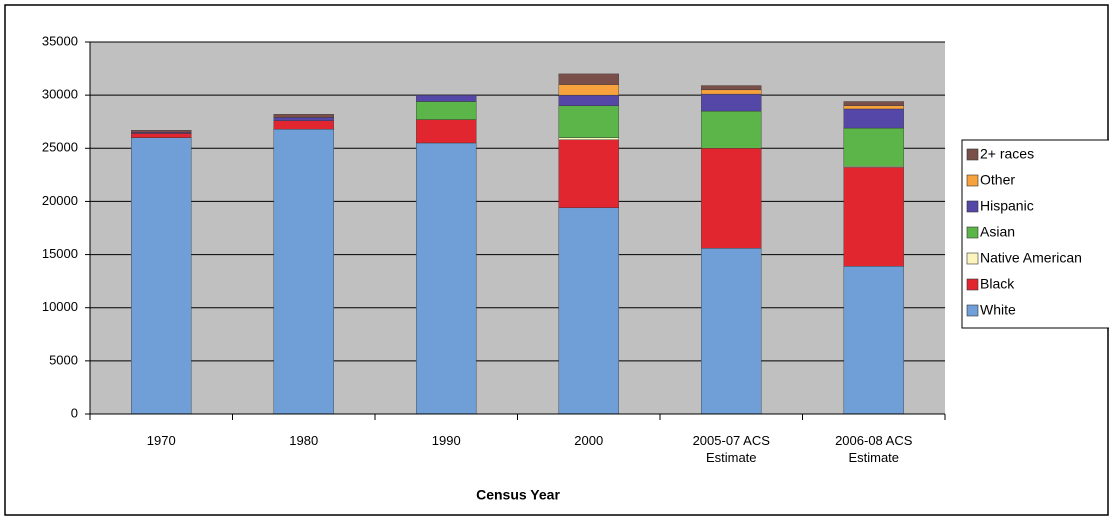 The height and width of the screenshot is (520, 1109). I want to click on legend-box, so click(1035, 234).